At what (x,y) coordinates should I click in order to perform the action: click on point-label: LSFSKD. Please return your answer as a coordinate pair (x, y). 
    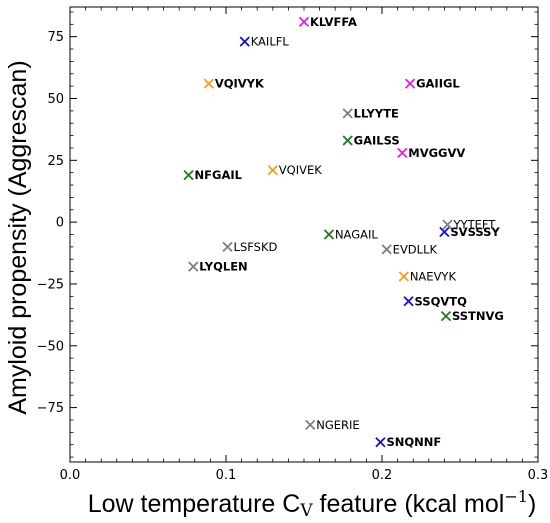
    Looking at the image, I should click on (256, 247).